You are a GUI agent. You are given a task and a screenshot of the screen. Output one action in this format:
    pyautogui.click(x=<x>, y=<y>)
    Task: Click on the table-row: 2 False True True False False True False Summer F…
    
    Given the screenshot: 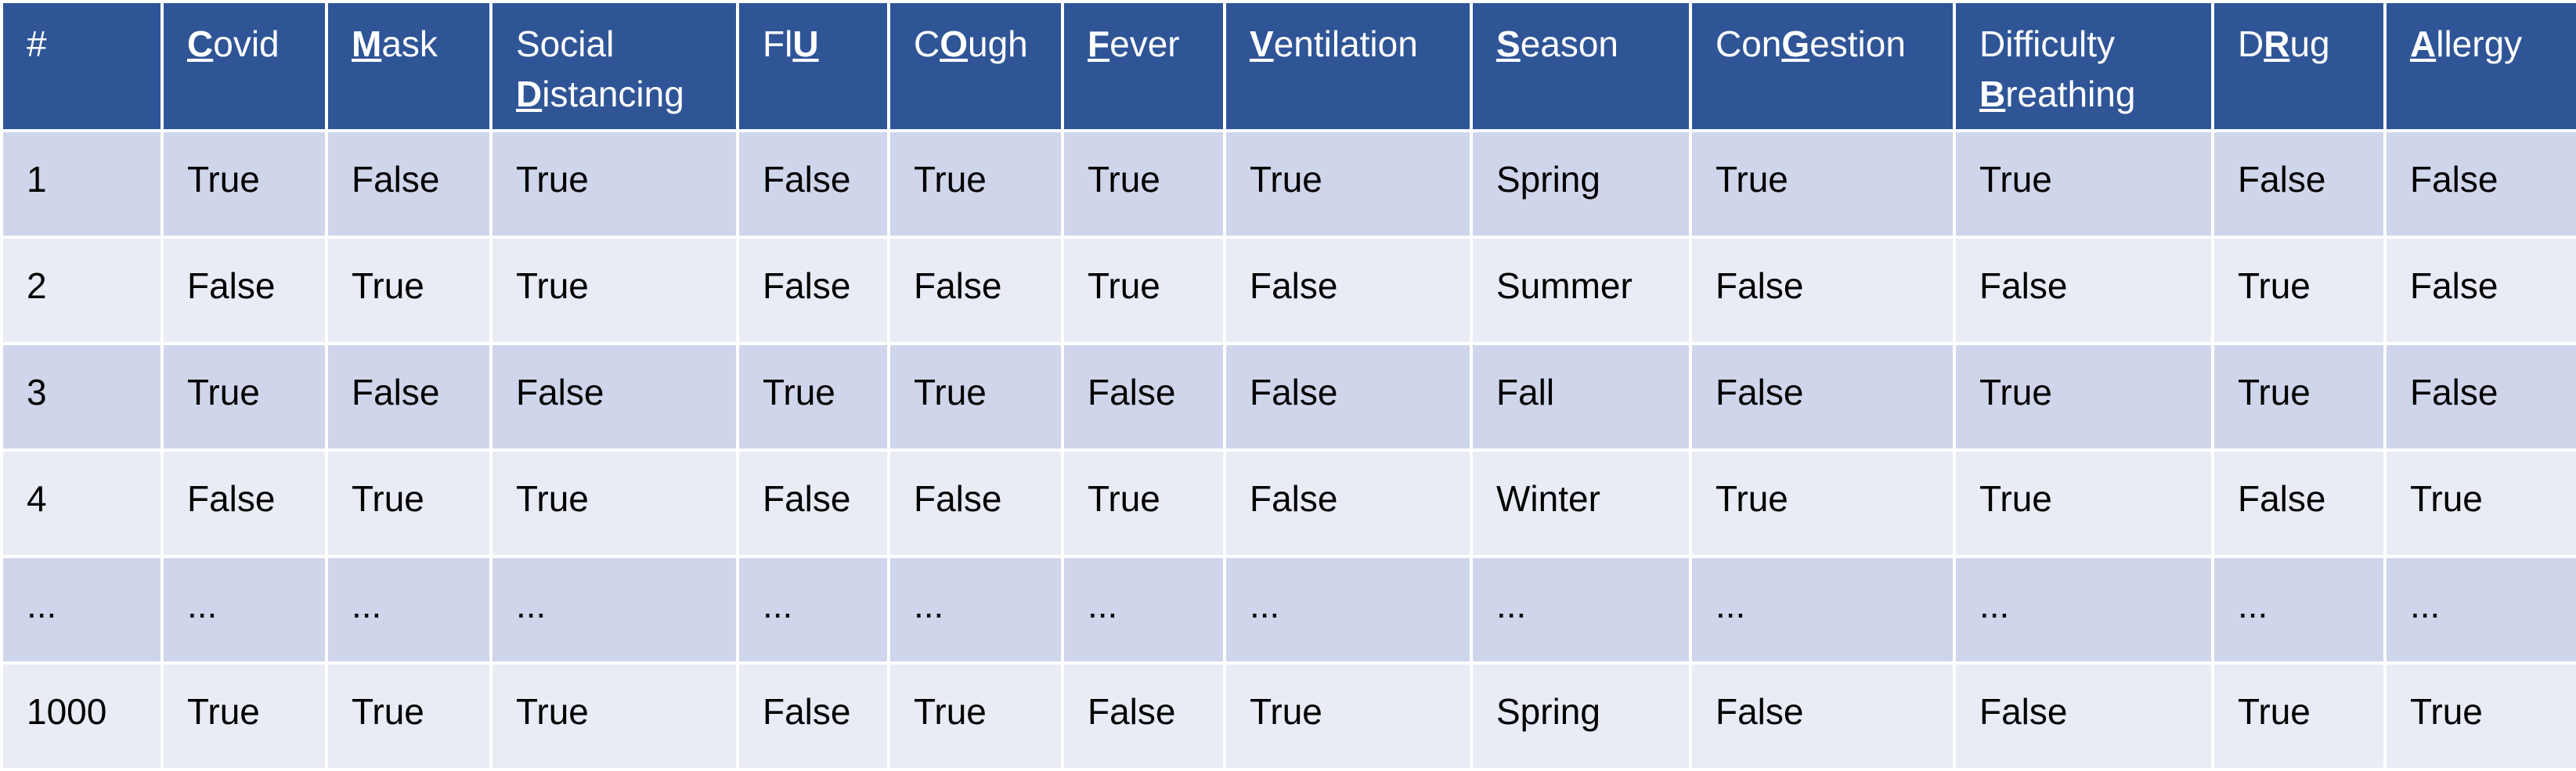 What is the action you would take?
    pyautogui.click(x=1288, y=290)
    